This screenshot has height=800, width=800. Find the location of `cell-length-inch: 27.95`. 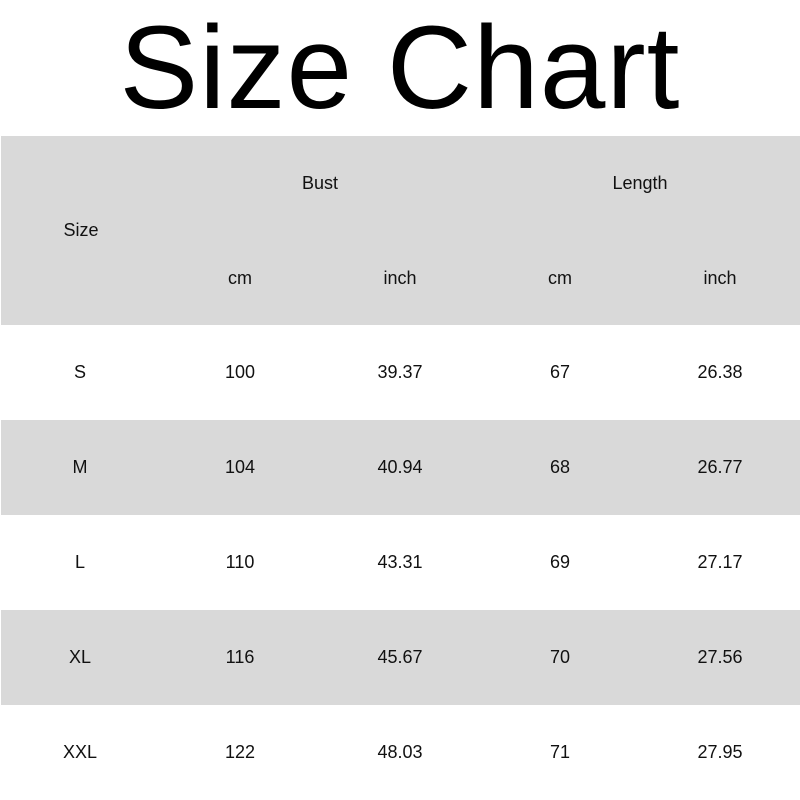

cell-length-inch: 27.95 is located at coordinates (720, 752).